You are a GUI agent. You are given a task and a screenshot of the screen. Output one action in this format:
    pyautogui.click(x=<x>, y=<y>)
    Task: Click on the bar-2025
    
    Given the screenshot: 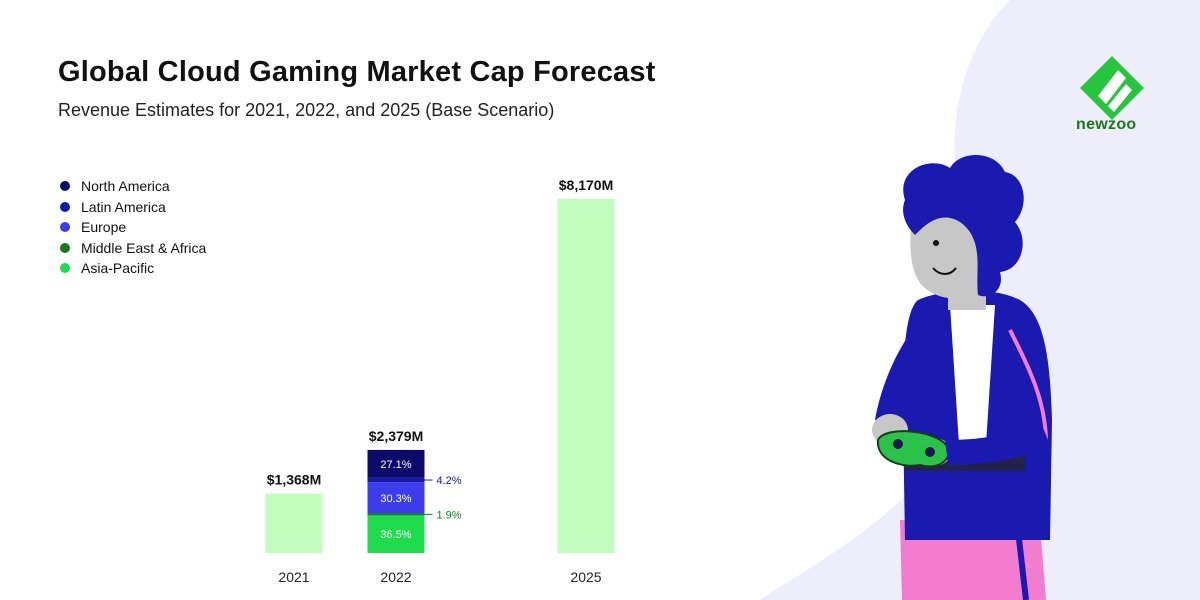 What is the action you would take?
    pyautogui.click(x=586, y=376)
    